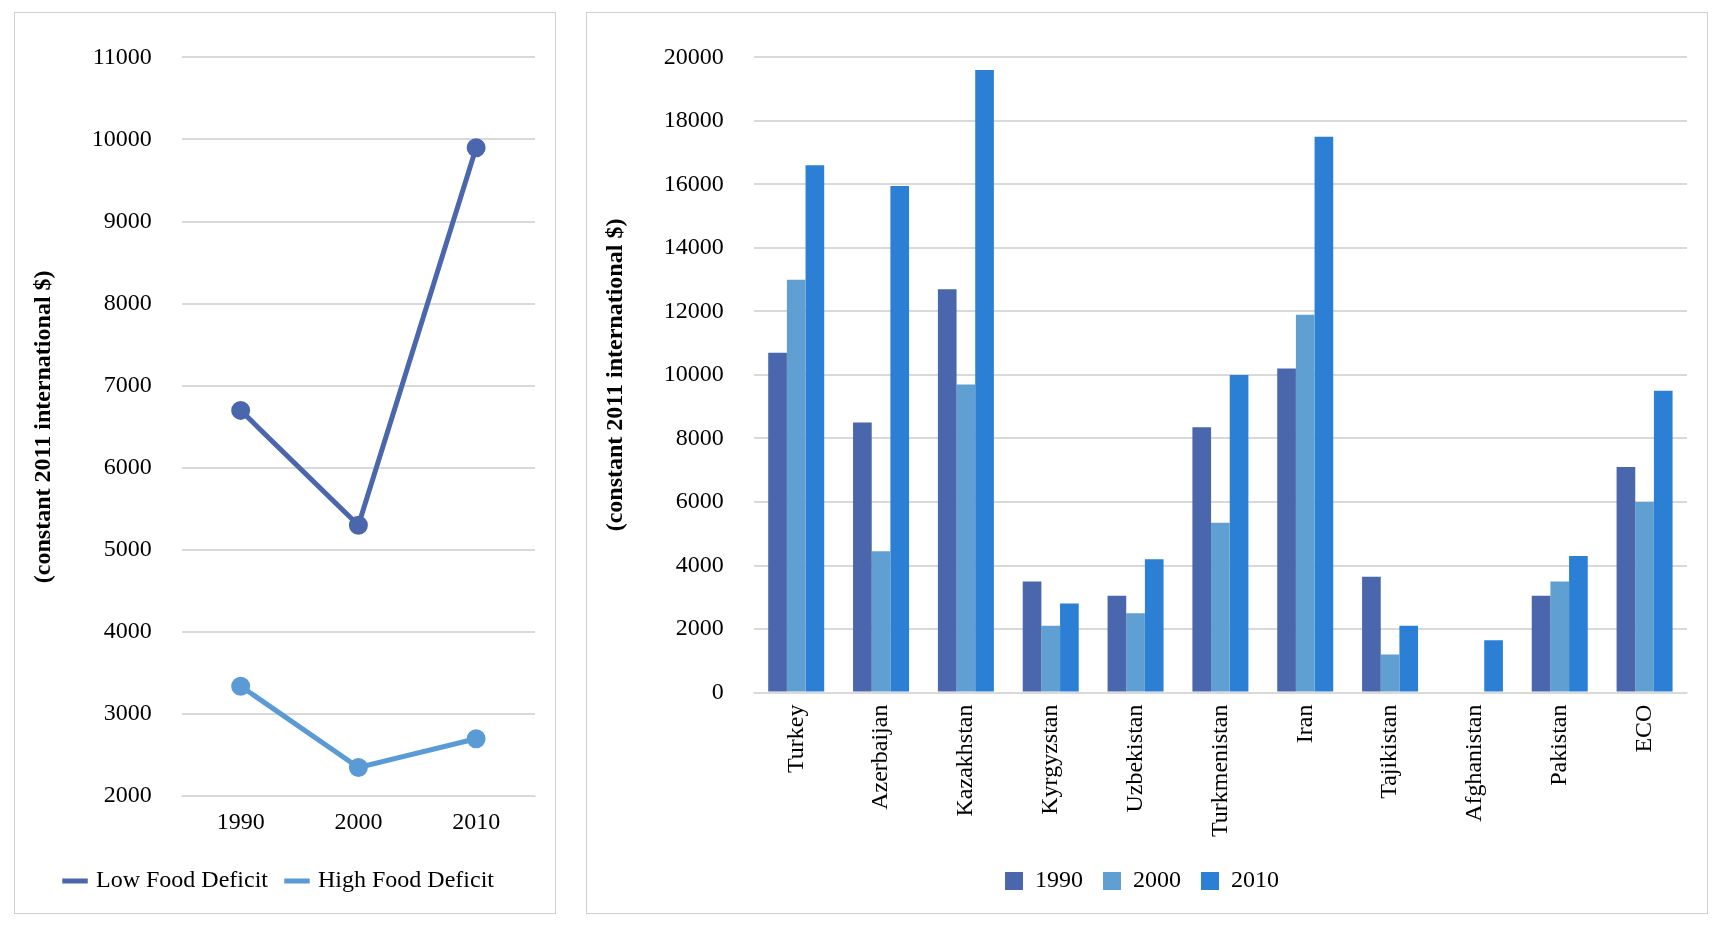 This screenshot has width=1722, height=927. I want to click on y-tick-label: 11000, so click(122, 55).